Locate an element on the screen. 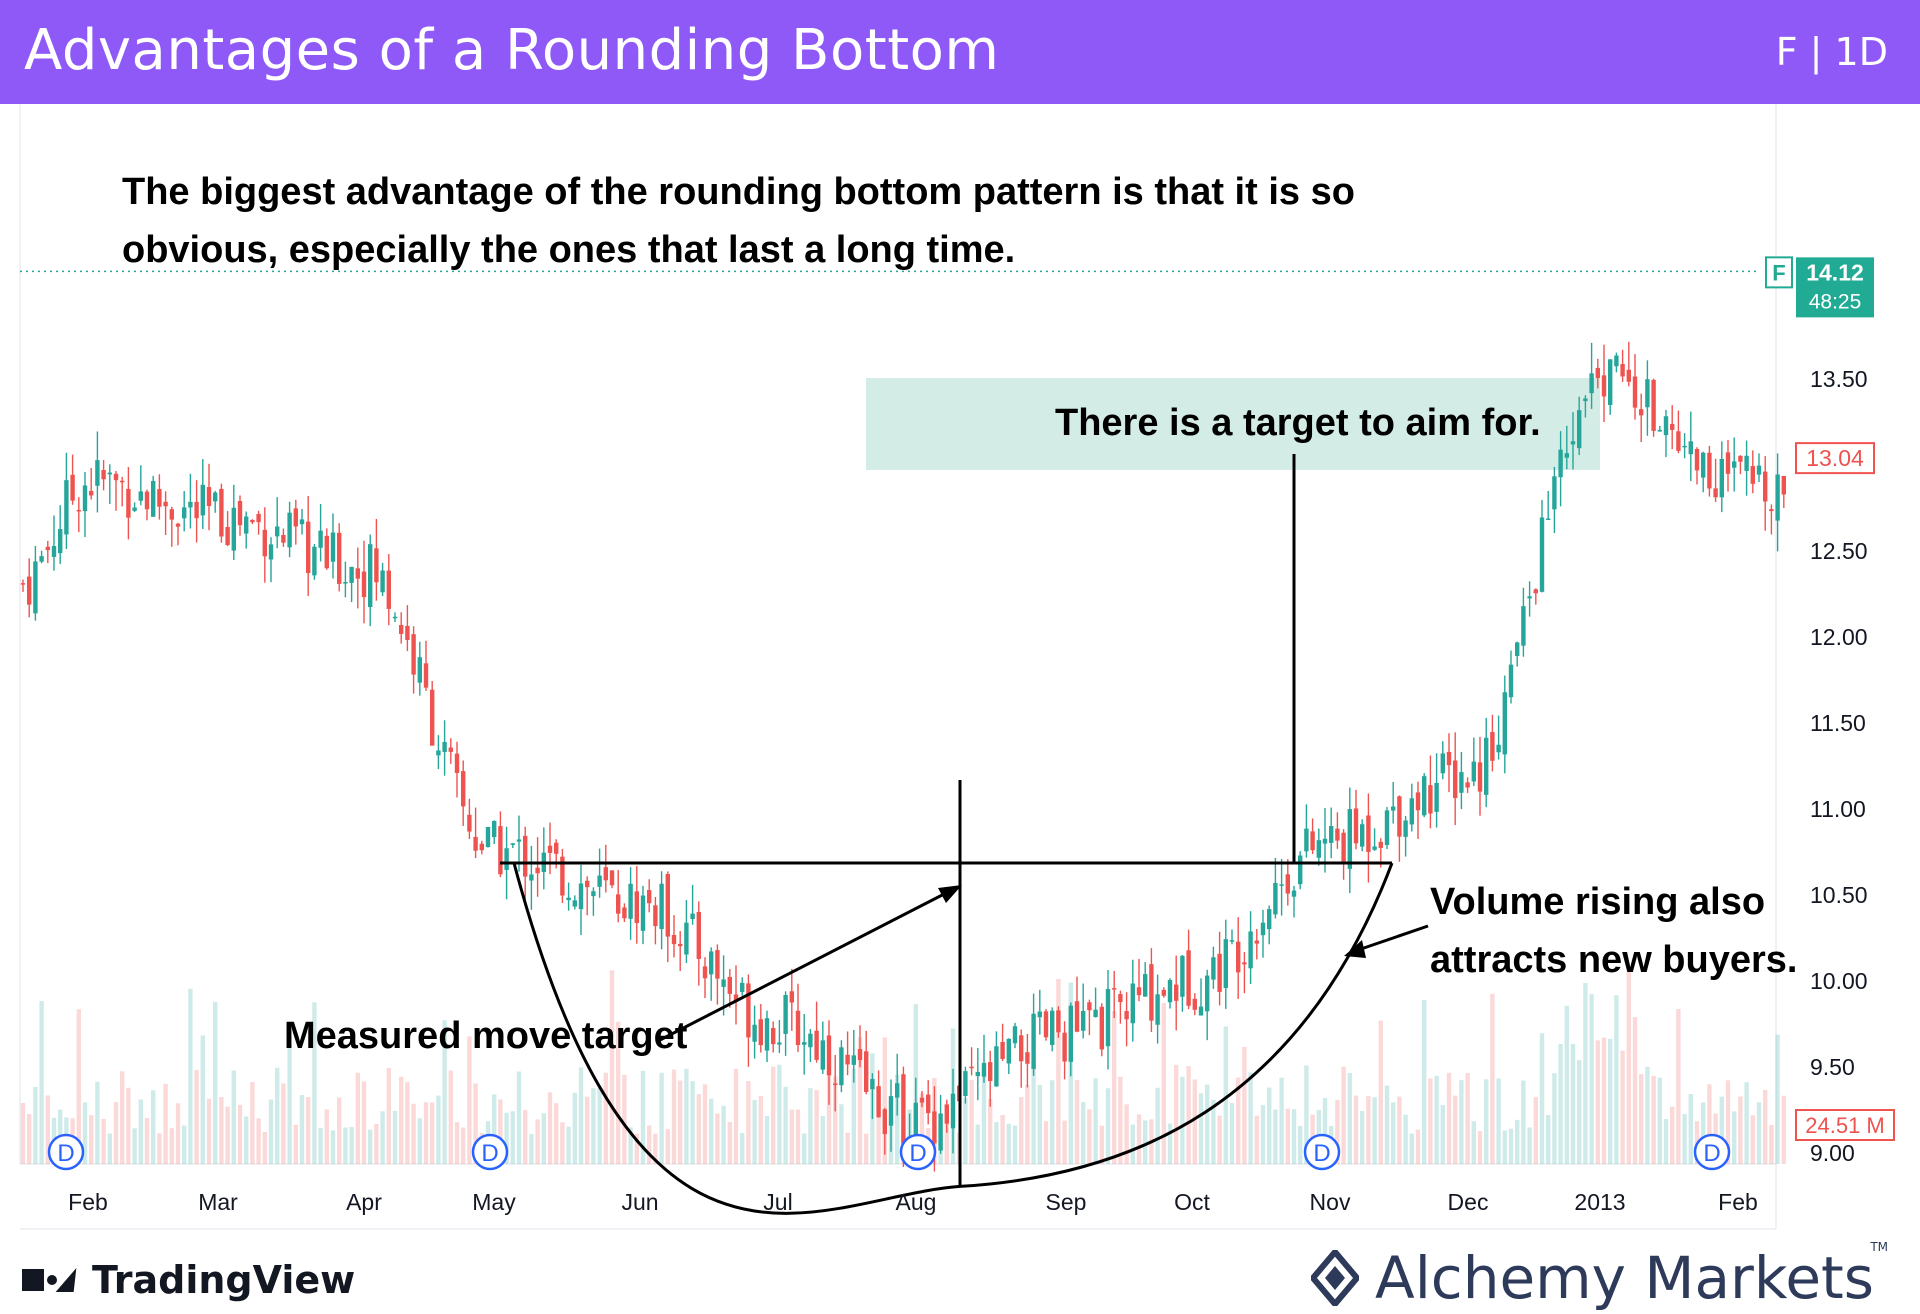 The height and width of the screenshot is (1314, 1920). y-tick-label: 11.00 is located at coordinates (1838, 809).